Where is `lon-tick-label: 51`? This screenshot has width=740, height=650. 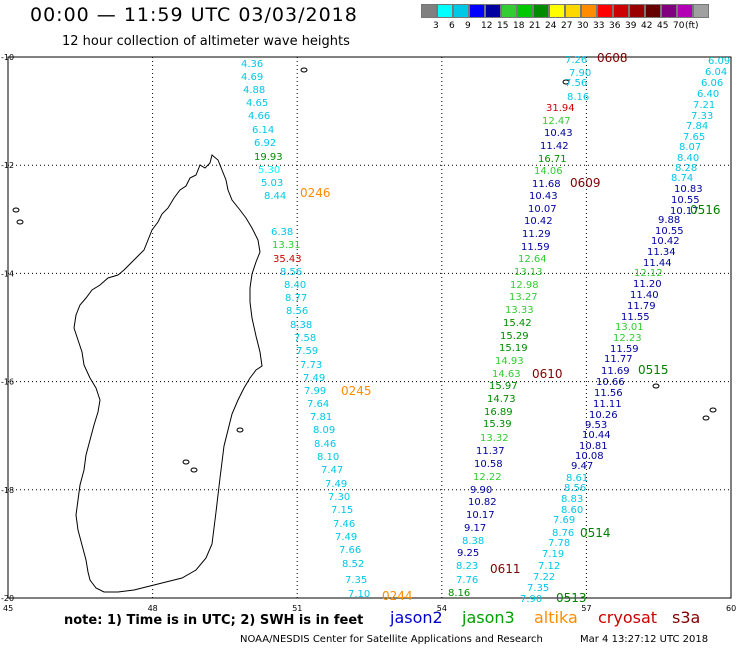
lon-tick-label: 51 is located at coordinates (297, 608).